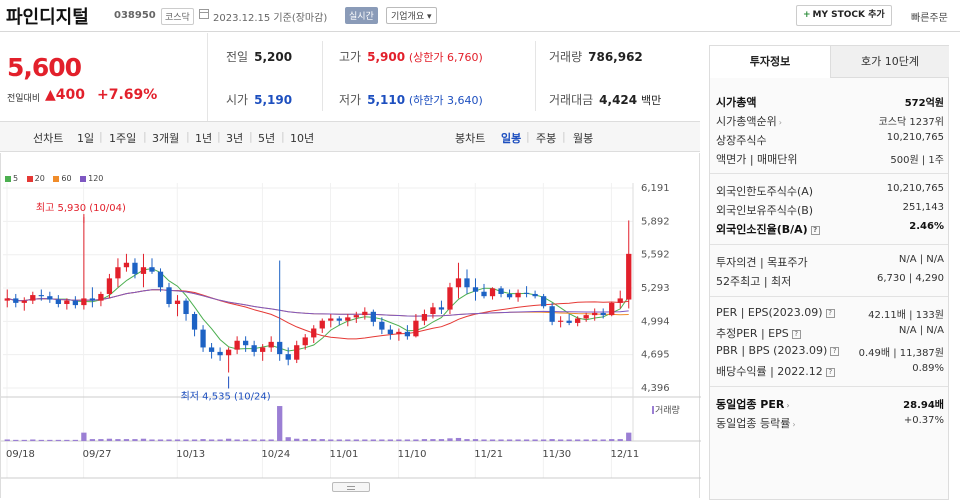 The width and height of the screenshot is (960, 500). I want to click on stock-name: 파인디지털, so click(47, 17).